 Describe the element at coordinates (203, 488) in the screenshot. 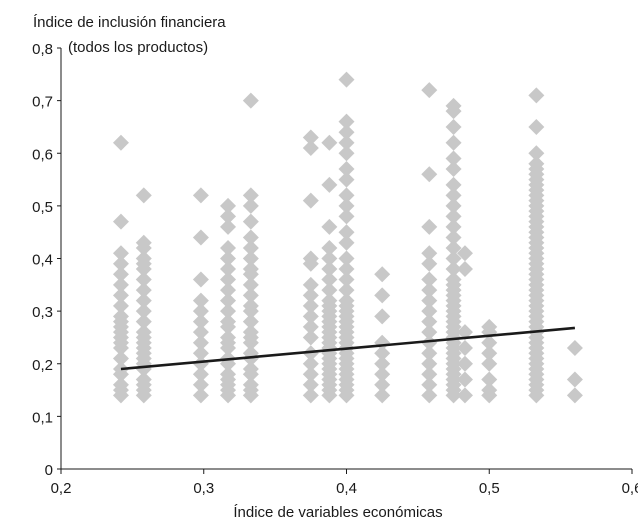

I see `x-tick-label: 0,3` at that location.